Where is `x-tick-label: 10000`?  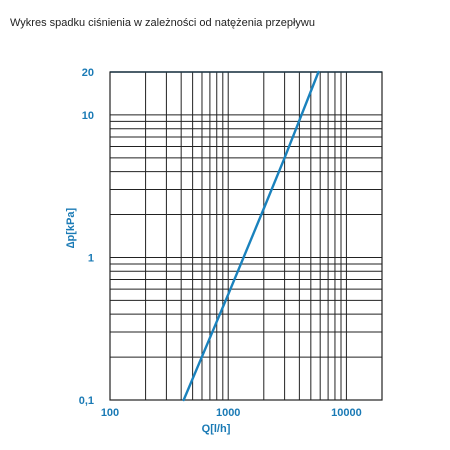 x-tick-label: 10000 is located at coordinates (346, 413).